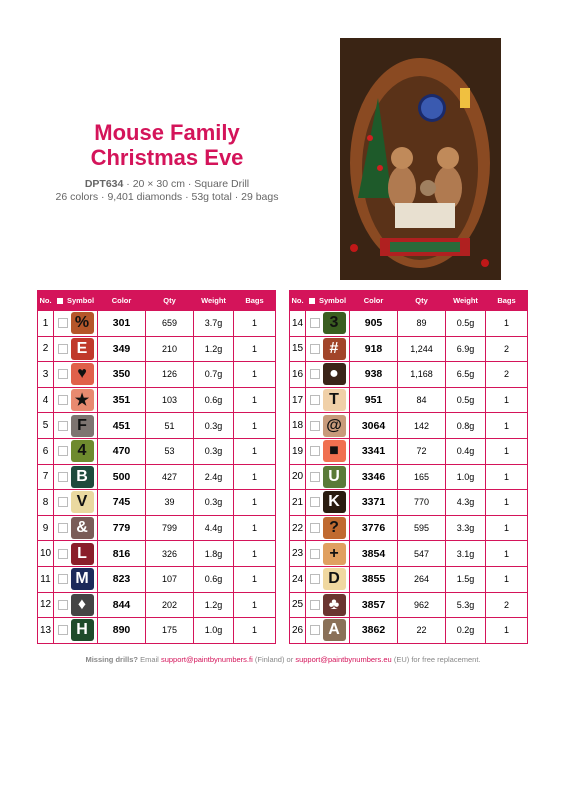  Describe the element at coordinates (421, 477) in the screenshot. I see `quantity: 165` at that location.